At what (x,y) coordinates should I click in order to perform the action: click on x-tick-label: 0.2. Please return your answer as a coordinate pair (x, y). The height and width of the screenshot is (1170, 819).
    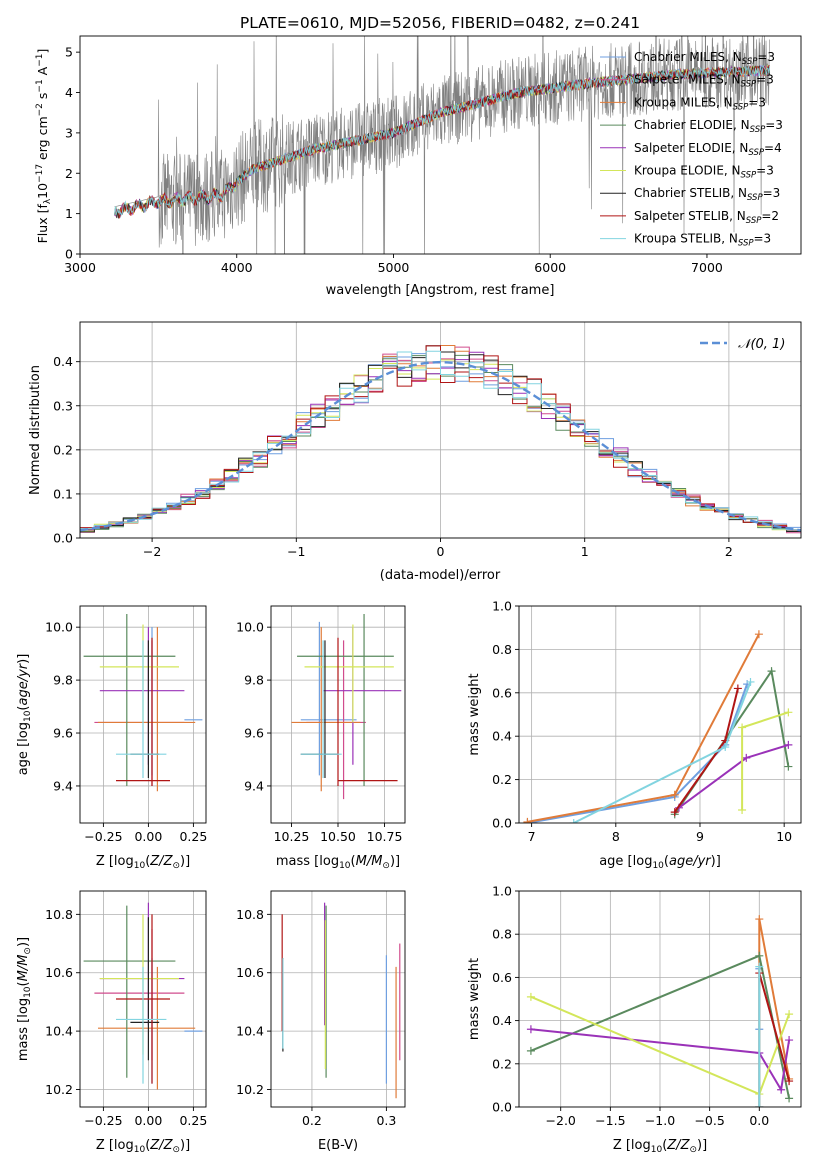
    Looking at the image, I should click on (312, 1120).